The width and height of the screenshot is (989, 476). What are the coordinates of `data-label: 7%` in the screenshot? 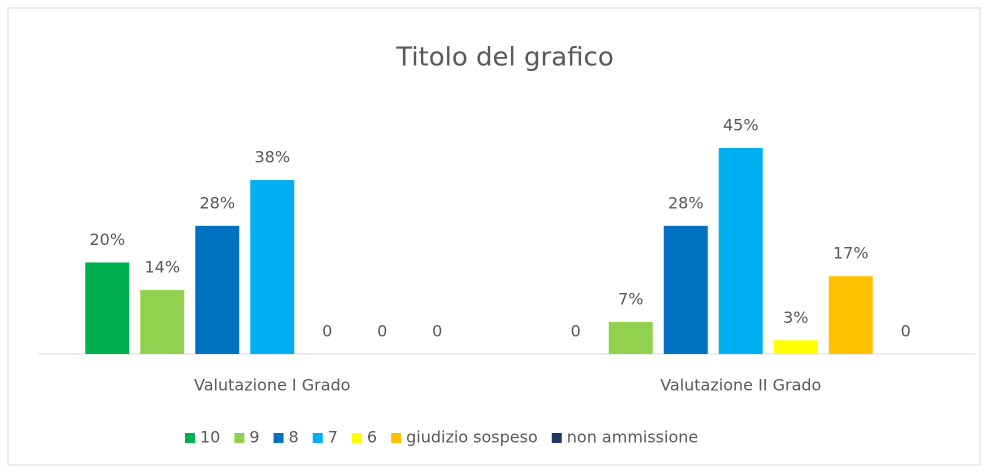 It's located at (630, 298).